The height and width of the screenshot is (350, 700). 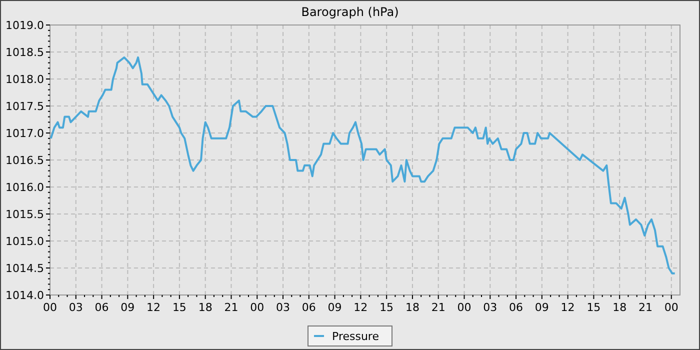 I want to click on y-tick-label: 1015.5, so click(x=25, y=214).